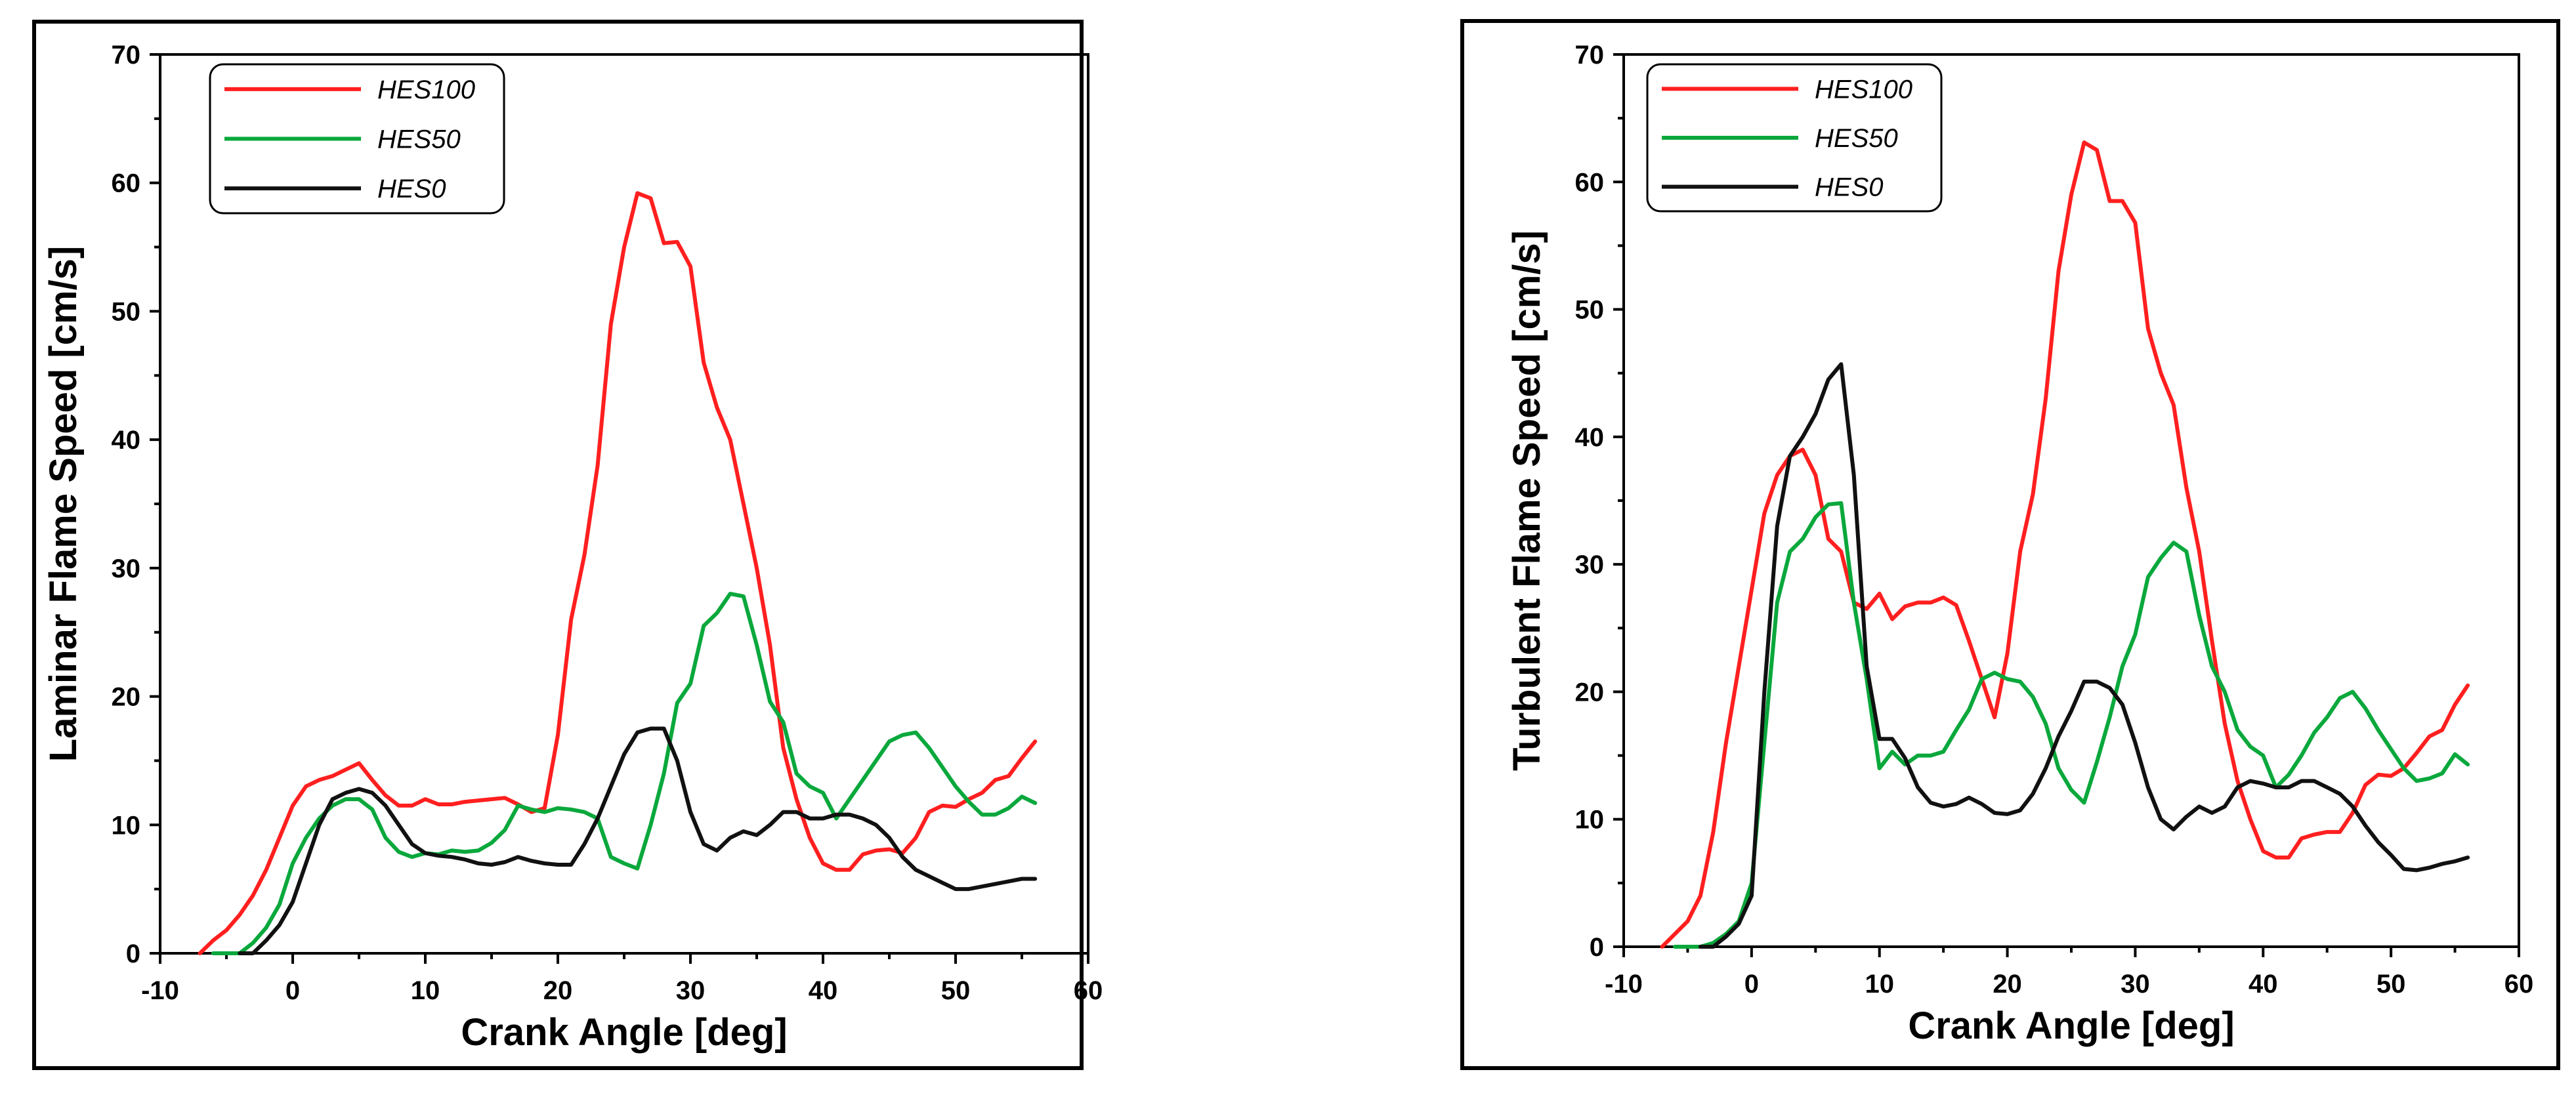 The image size is (2576, 1116). Describe the element at coordinates (1527, 500) in the screenshot. I see `y-axis-title: Turbulent Flame Speed [cm/s]` at that location.